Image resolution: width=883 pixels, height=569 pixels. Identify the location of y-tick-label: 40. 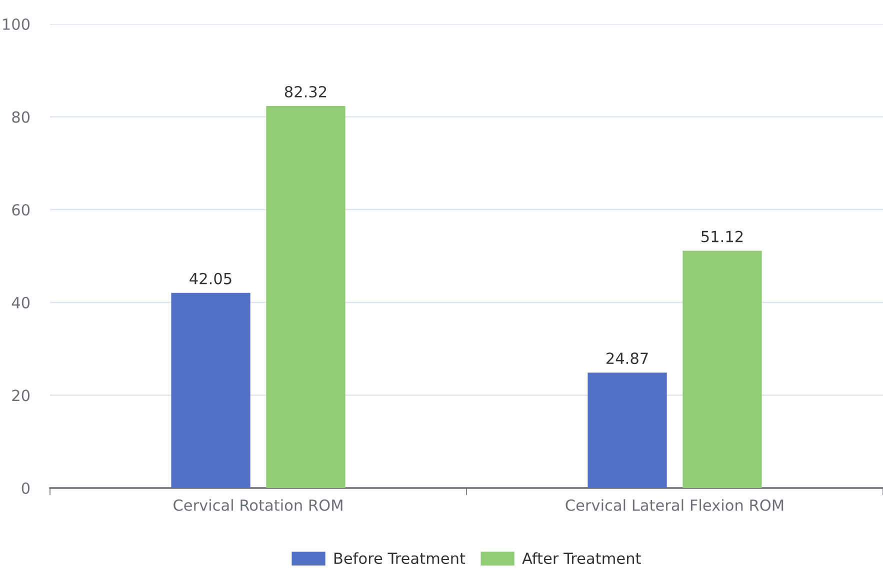
(21, 302).